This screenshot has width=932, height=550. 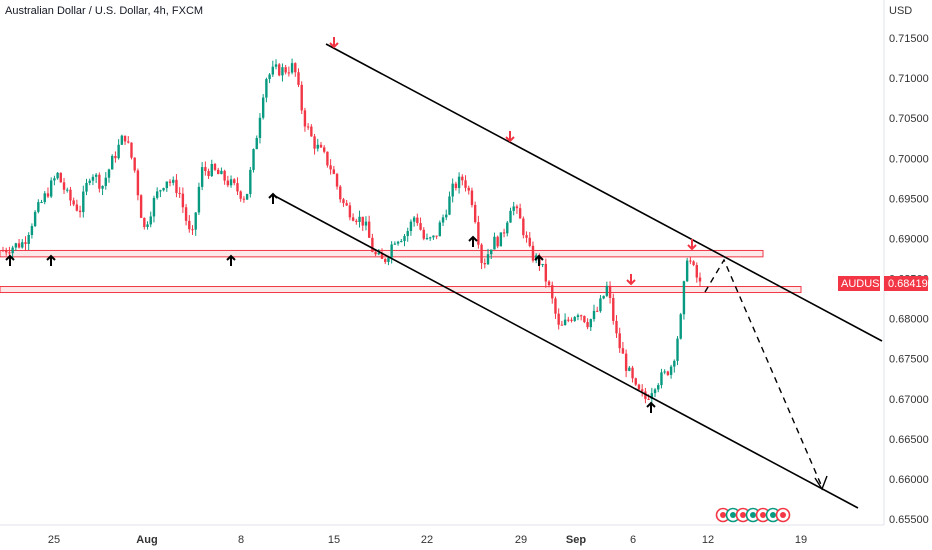 I want to click on time-tick-label: 15, so click(x=334, y=540).